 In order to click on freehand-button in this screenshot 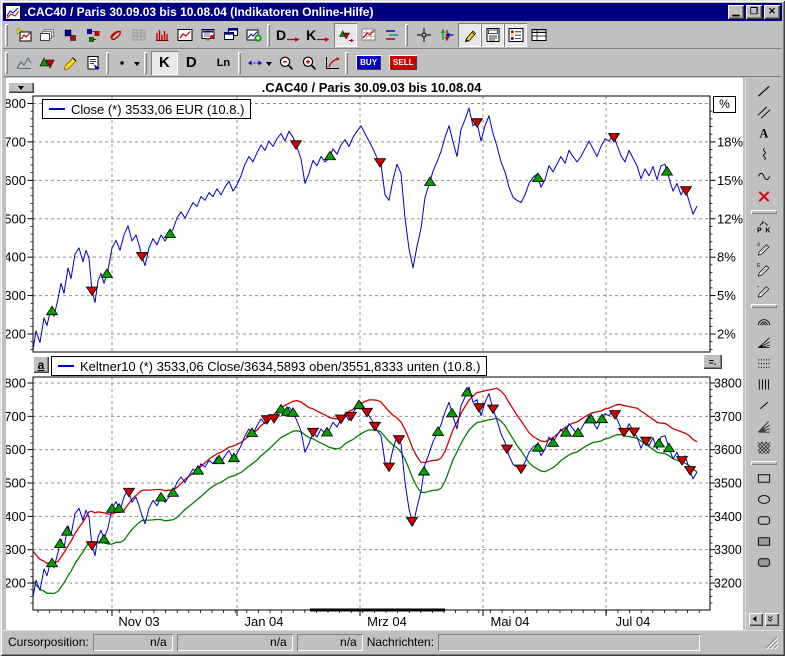, I will do `click(764, 154)`.